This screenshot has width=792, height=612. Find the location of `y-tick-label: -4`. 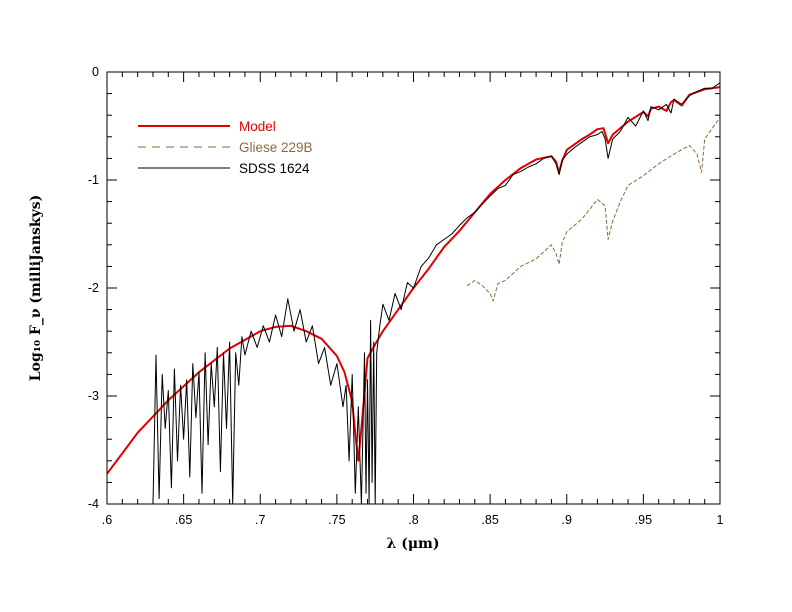

y-tick-label: -4 is located at coordinates (93, 504).